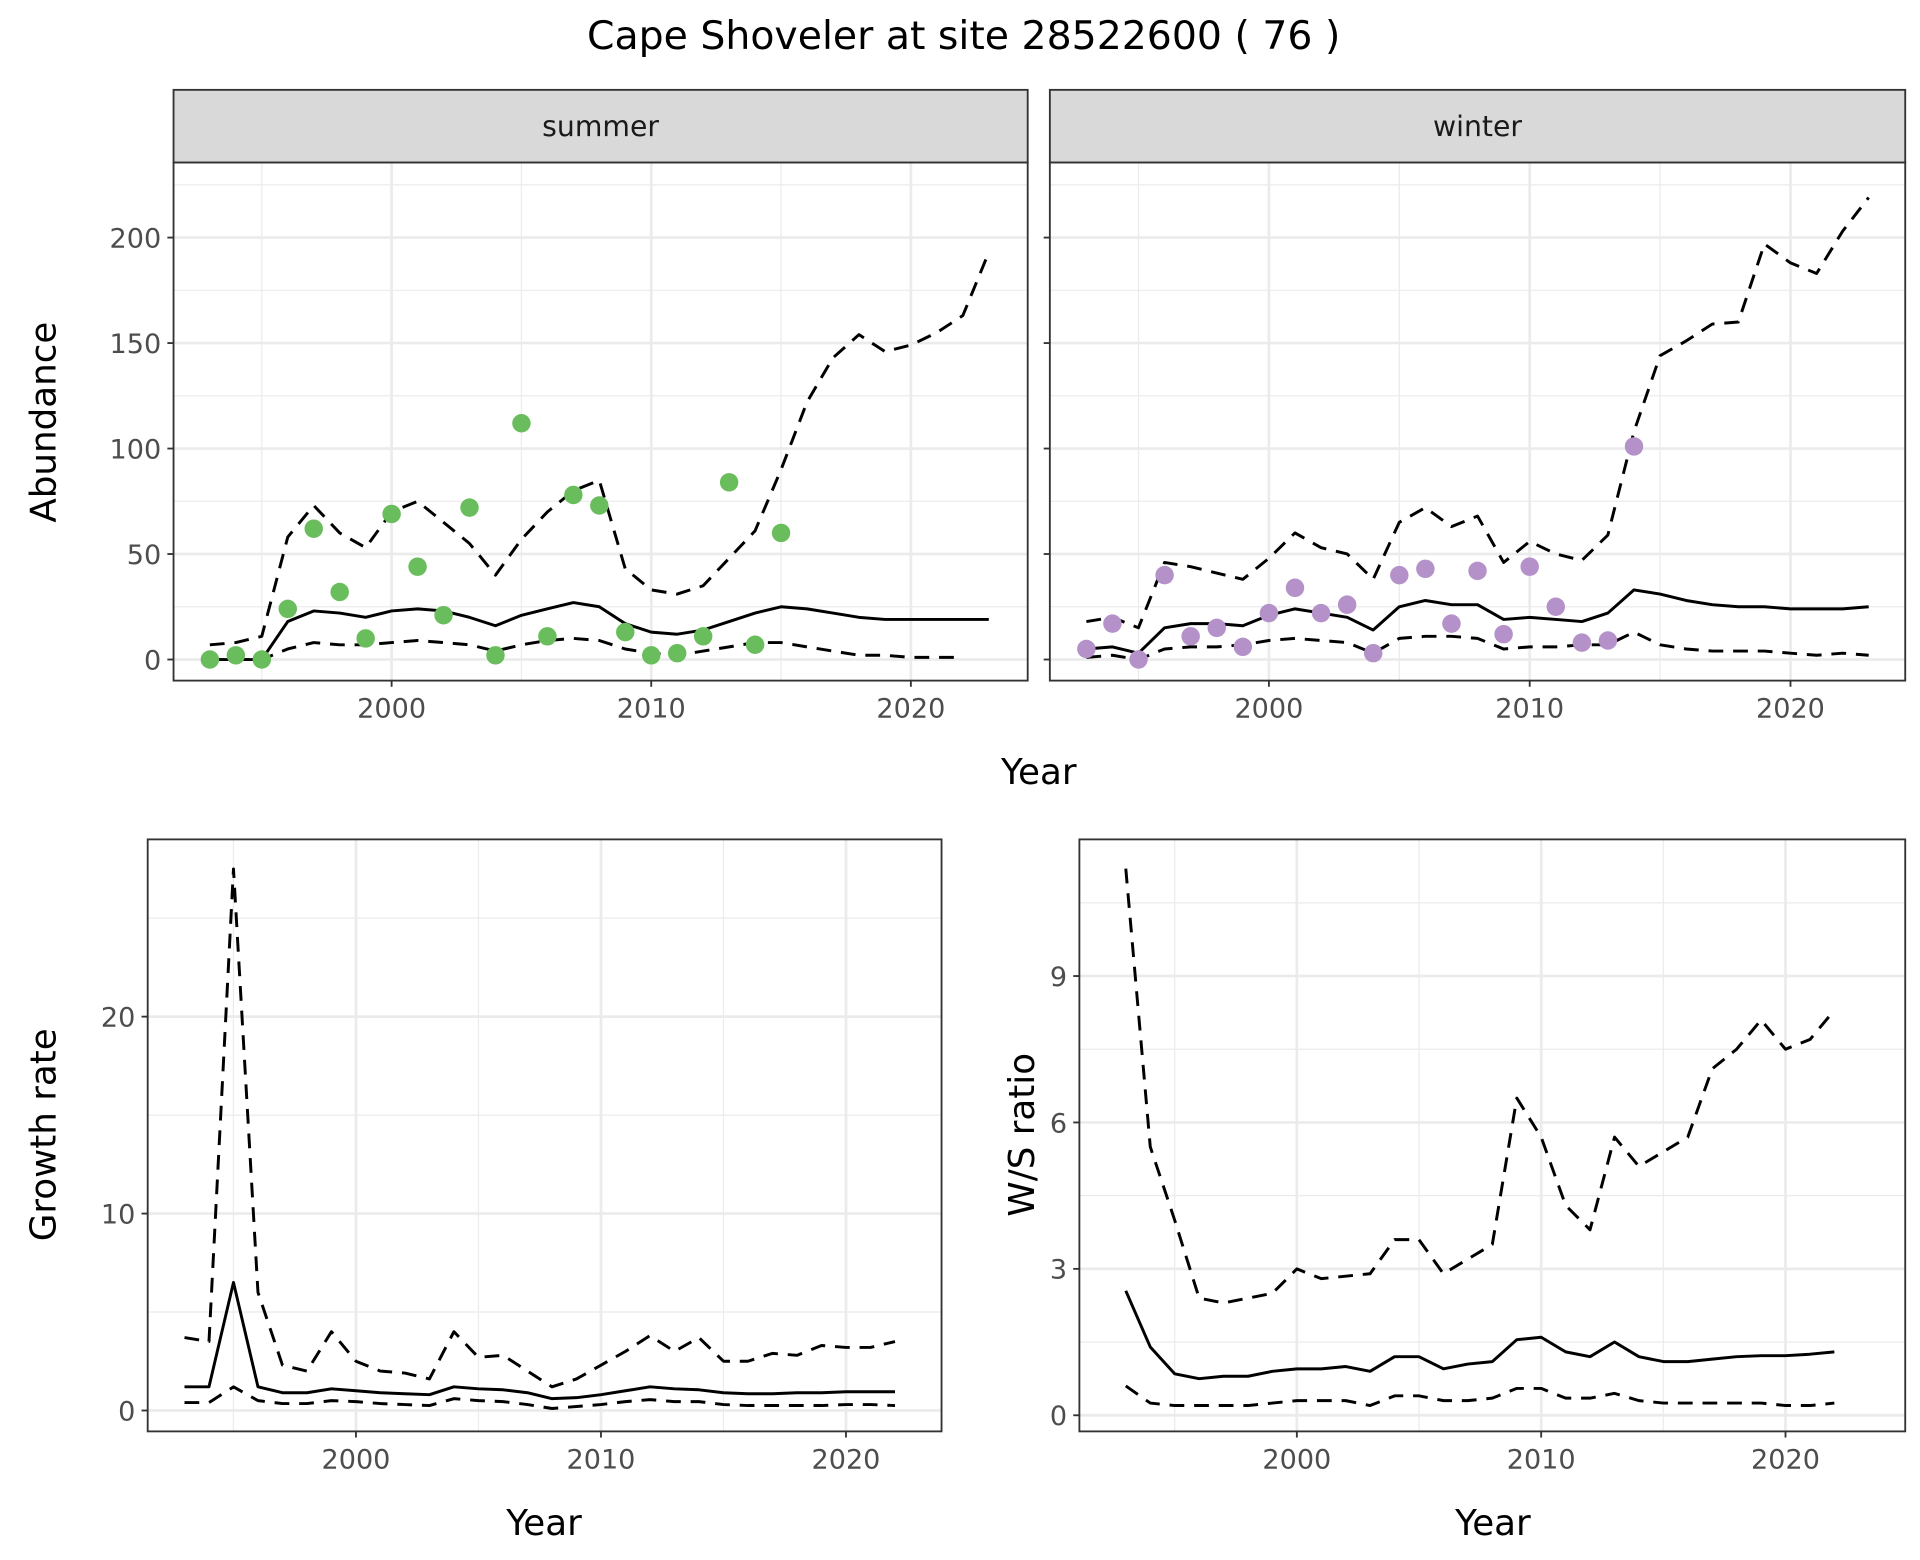 This screenshot has width=1920, height=1560. I want to click on y-tick-label: 200, so click(136, 238).